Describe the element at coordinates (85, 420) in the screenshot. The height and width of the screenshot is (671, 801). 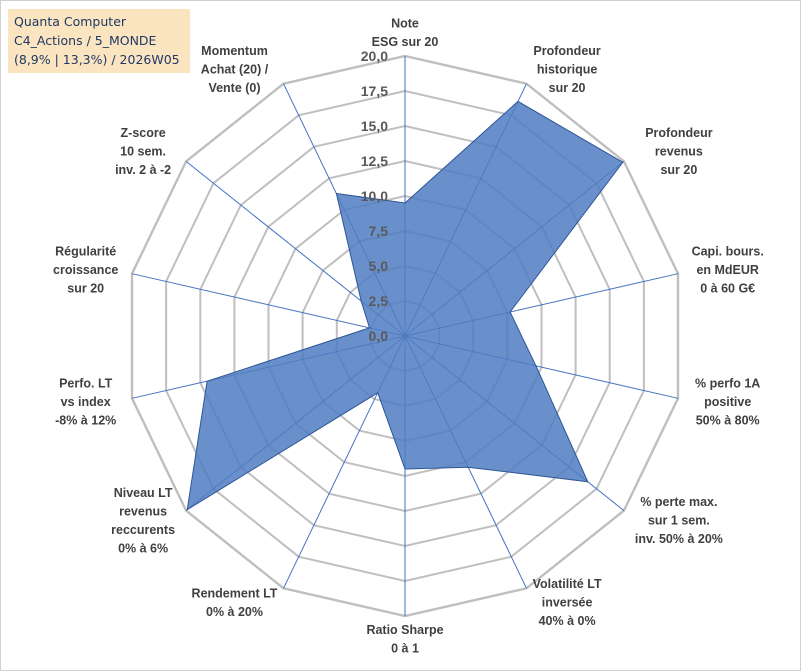
I see `axis-label: -8% à 12%` at that location.